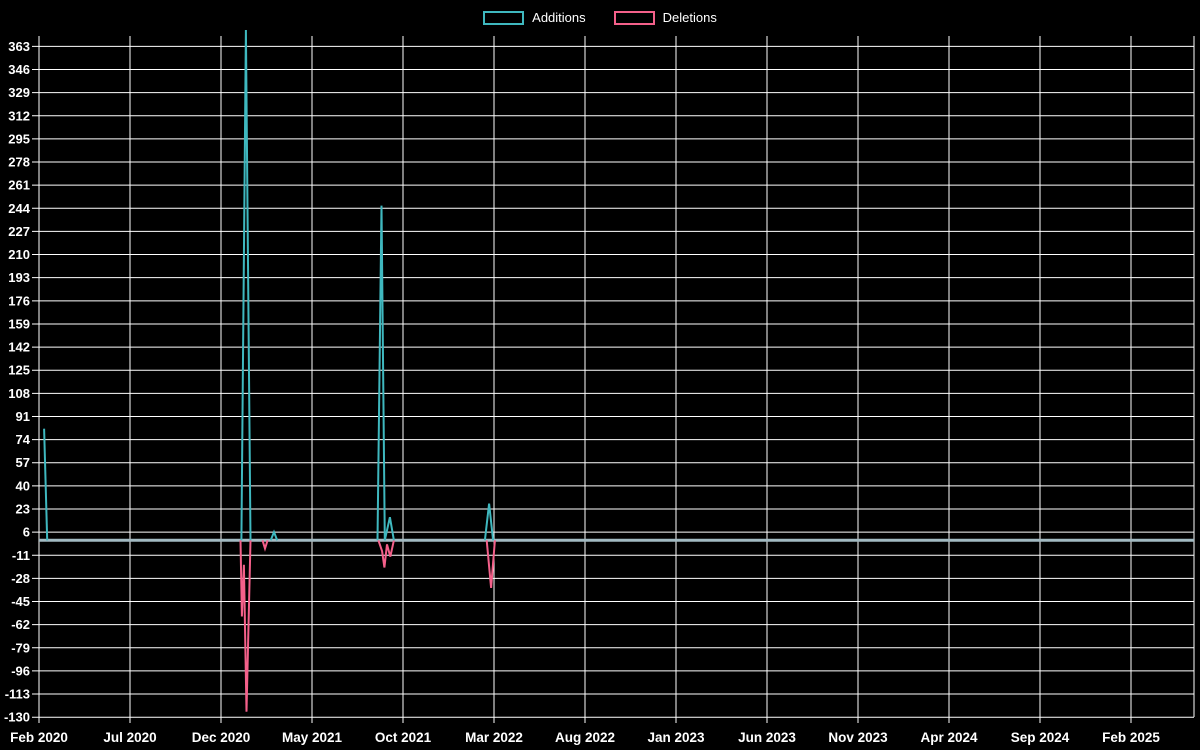 The image size is (1200, 750). What do you see at coordinates (559, 17) in the screenshot?
I see `legend-label-additions: Additions` at bounding box center [559, 17].